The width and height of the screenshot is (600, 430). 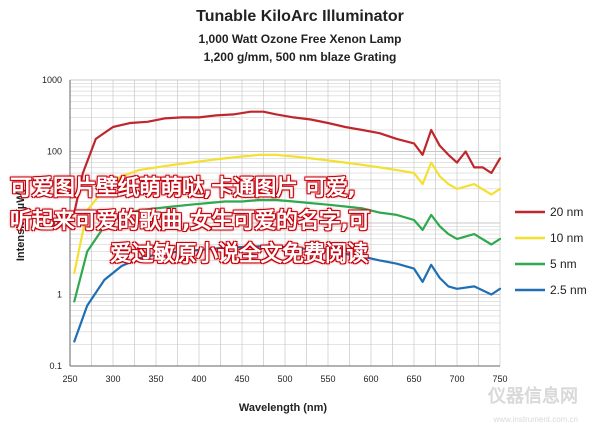 I want to click on watermark-logo: 仪器信息网, so click(x=533, y=396).